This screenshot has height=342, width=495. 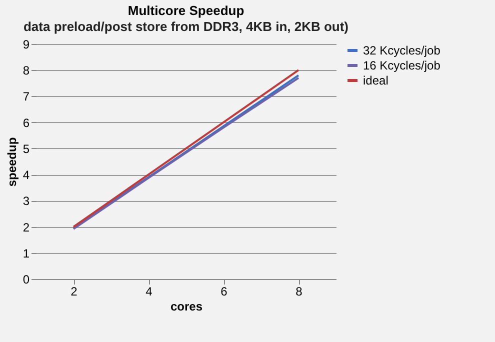 I want to click on x-tick-label: 4, so click(x=149, y=291).